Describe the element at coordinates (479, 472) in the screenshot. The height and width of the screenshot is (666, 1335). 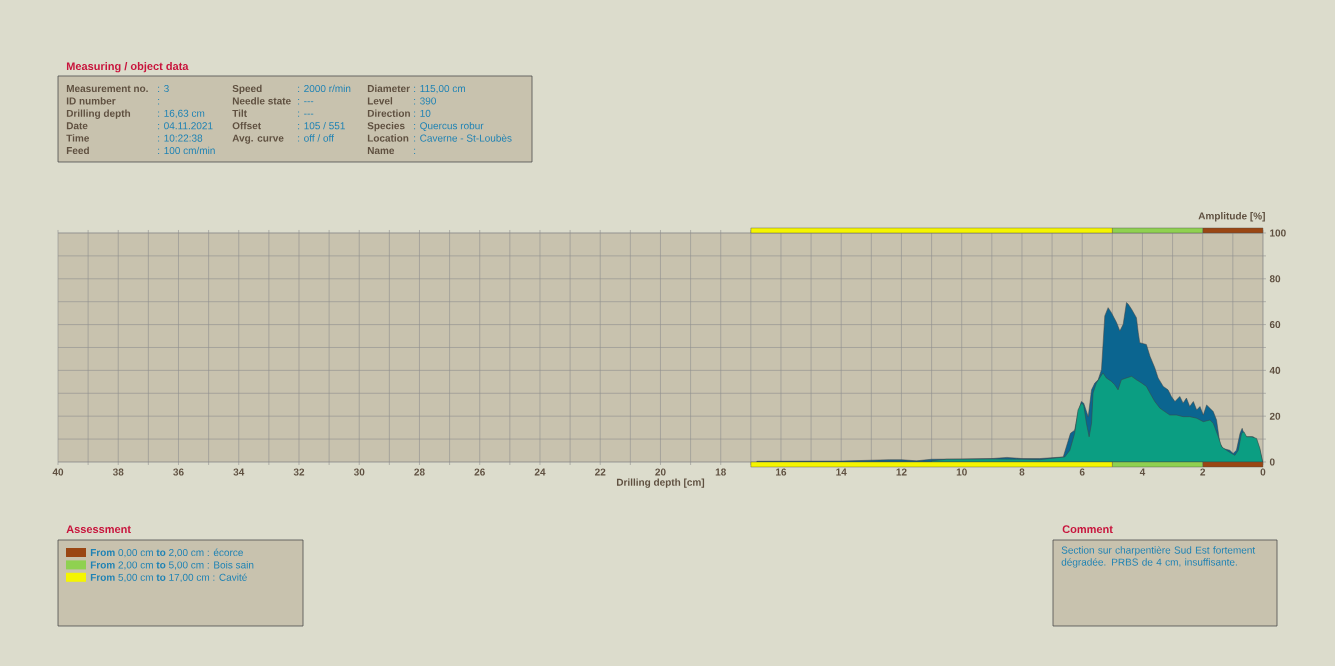
I see `x-tick-label: 26` at that location.